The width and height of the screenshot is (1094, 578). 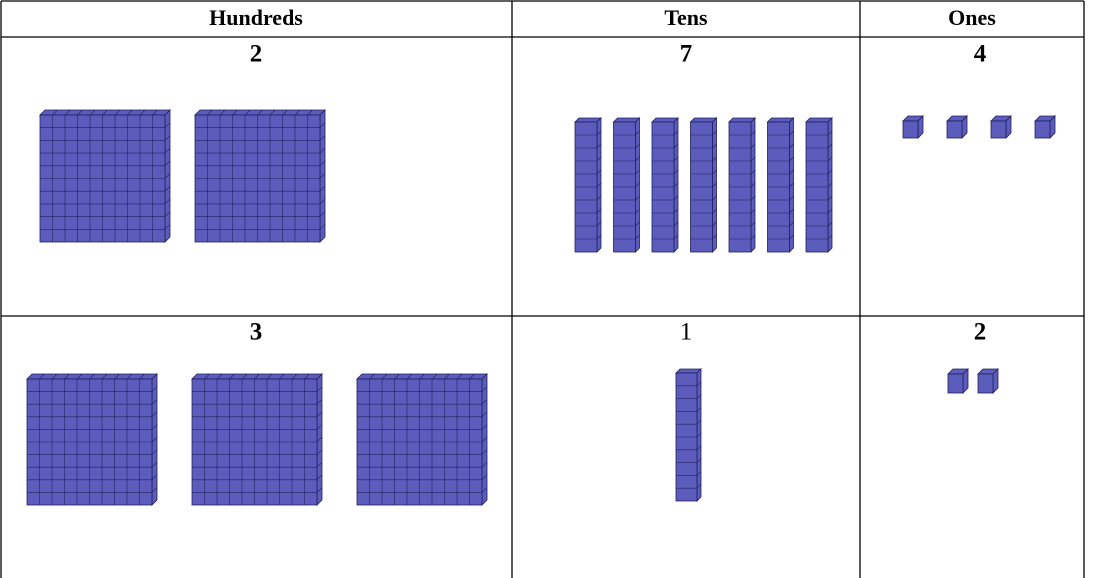 What do you see at coordinates (686, 17) in the screenshot?
I see `column-header: Tens` at bounding box center [686, 17].